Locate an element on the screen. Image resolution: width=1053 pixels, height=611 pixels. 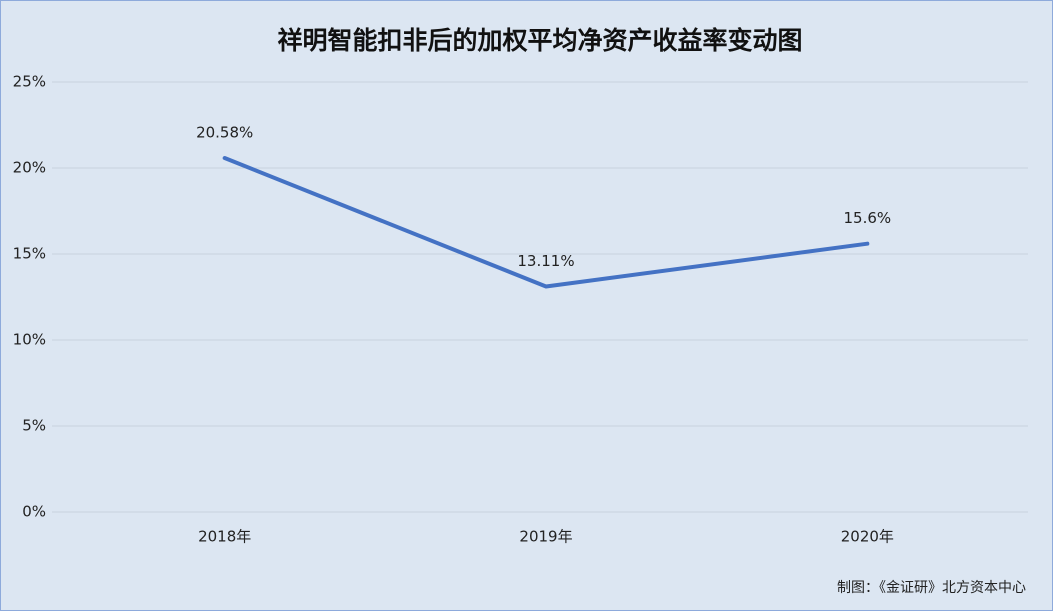
y-tick-label: 10% is located at coordinates (29, 340).